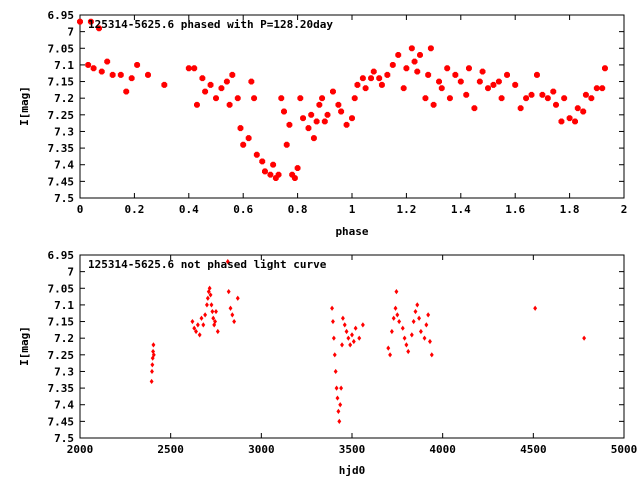  Describe the element at coordinates (624, 209) in the screenshot. I see `phased-x-tick-label: 2` at that location.